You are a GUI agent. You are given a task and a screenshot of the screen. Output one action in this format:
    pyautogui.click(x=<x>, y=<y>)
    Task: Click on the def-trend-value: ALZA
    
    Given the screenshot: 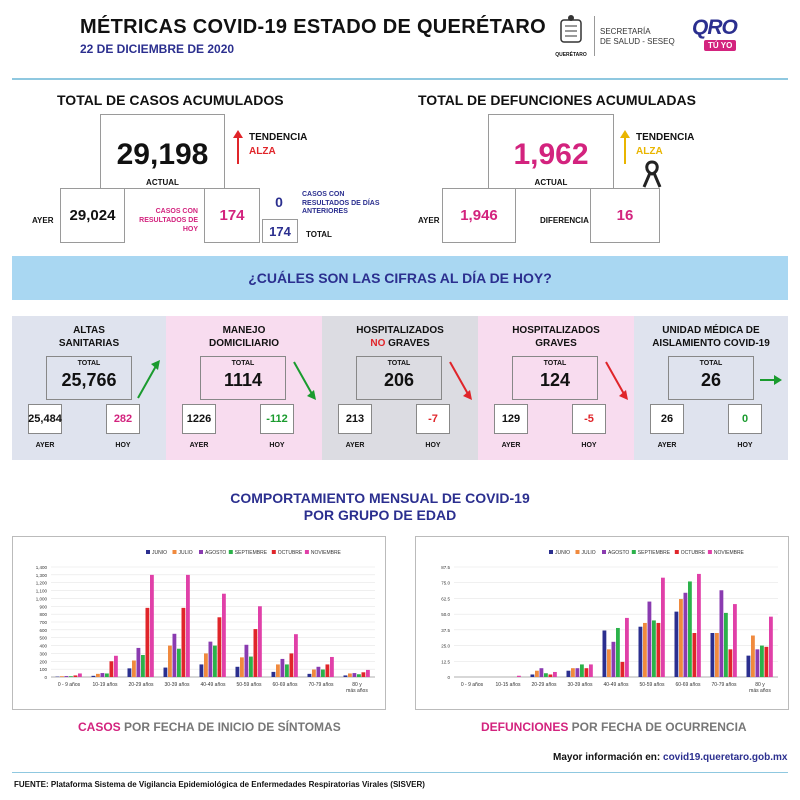 What is the action you would take?
    pyautogui.click(x=649, y=151)
    